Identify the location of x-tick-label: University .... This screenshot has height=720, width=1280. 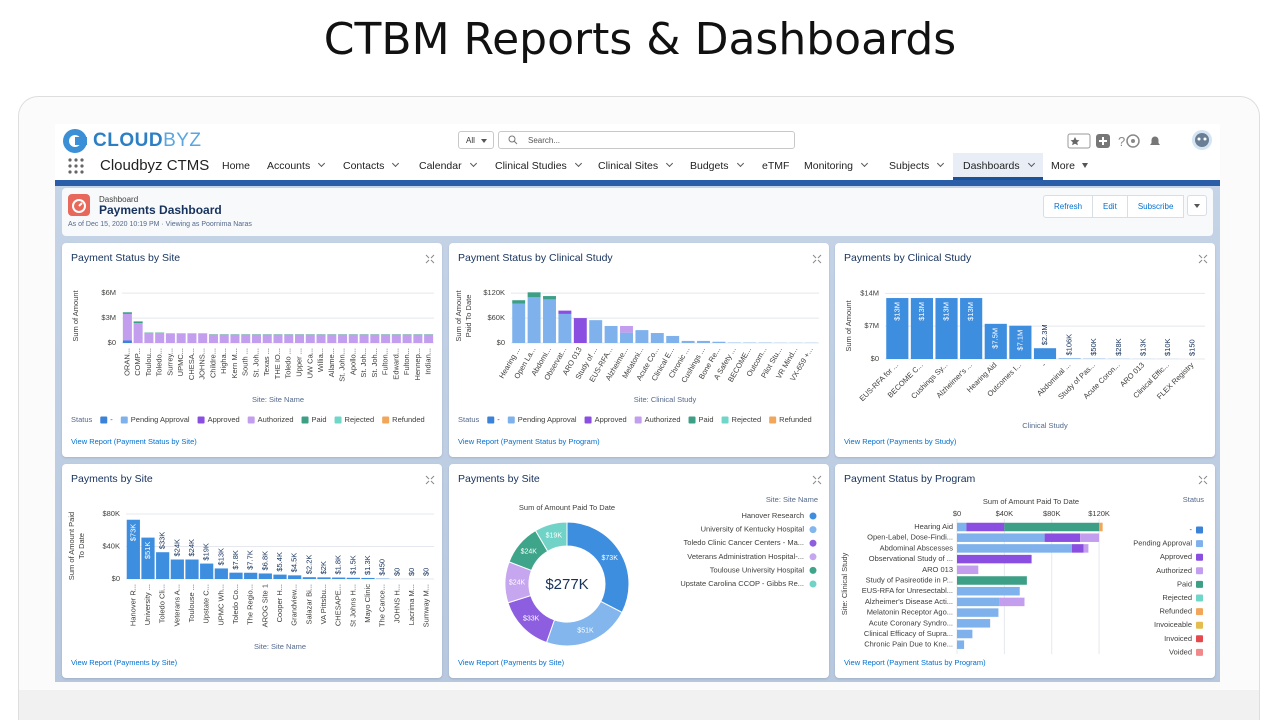
(147, 604).